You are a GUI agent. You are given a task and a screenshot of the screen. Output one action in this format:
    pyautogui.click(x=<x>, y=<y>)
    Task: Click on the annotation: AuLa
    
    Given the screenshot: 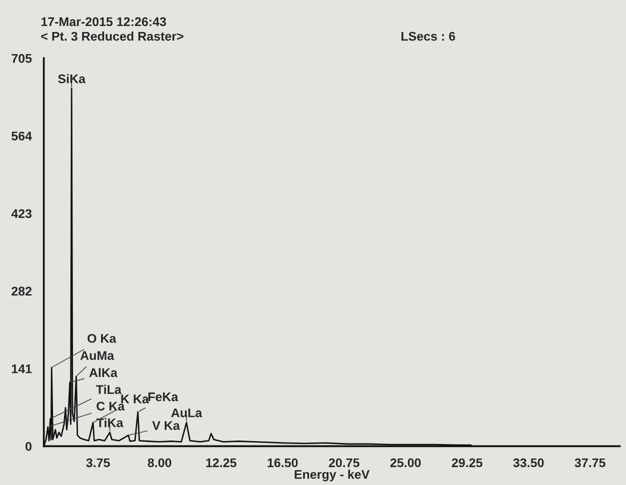 What is the action you would take?
    pyautogui.click(x=186, y=413)
    